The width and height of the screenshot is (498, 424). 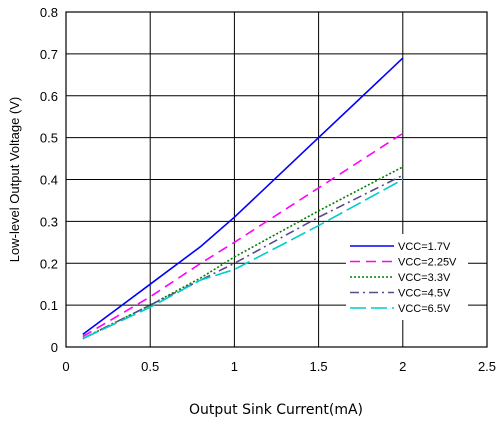 What do you see at coordinates (150, 366) in the screenshot?
I see `x-tick-label: 0.5` at bounding box center [150, 366].